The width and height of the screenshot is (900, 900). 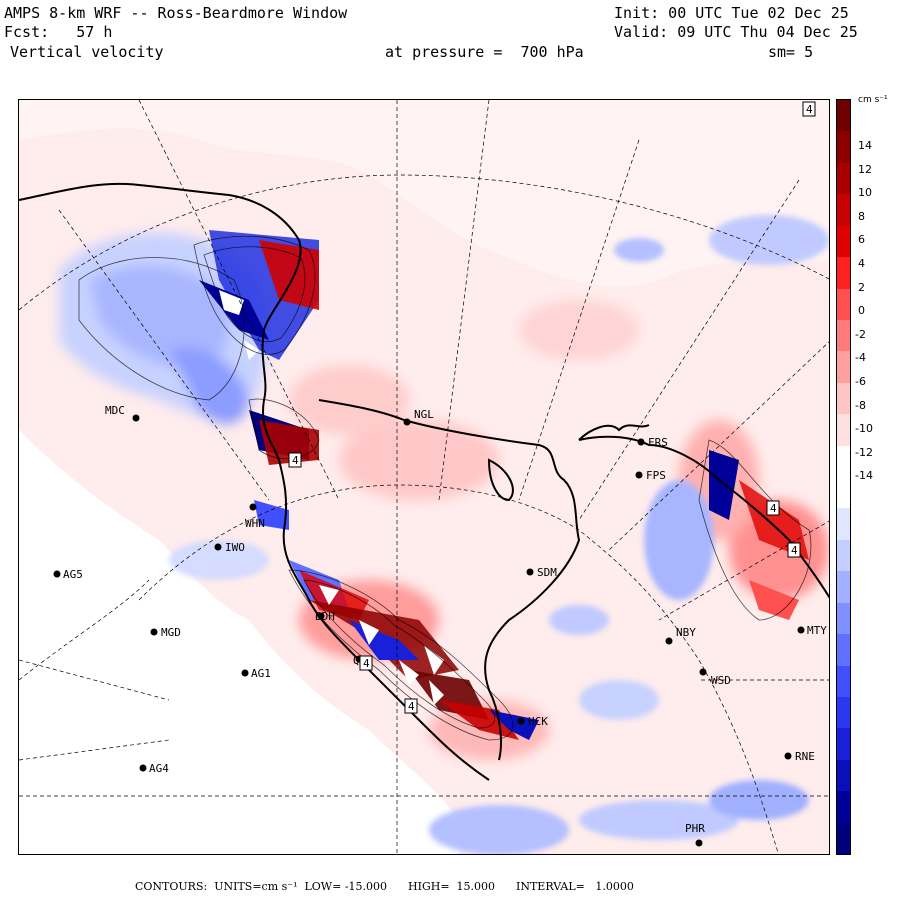 What do you see at coordinates (407, 422) in the screenshot?
I see `station-dot-ngl` at bounding box center [407, 422].